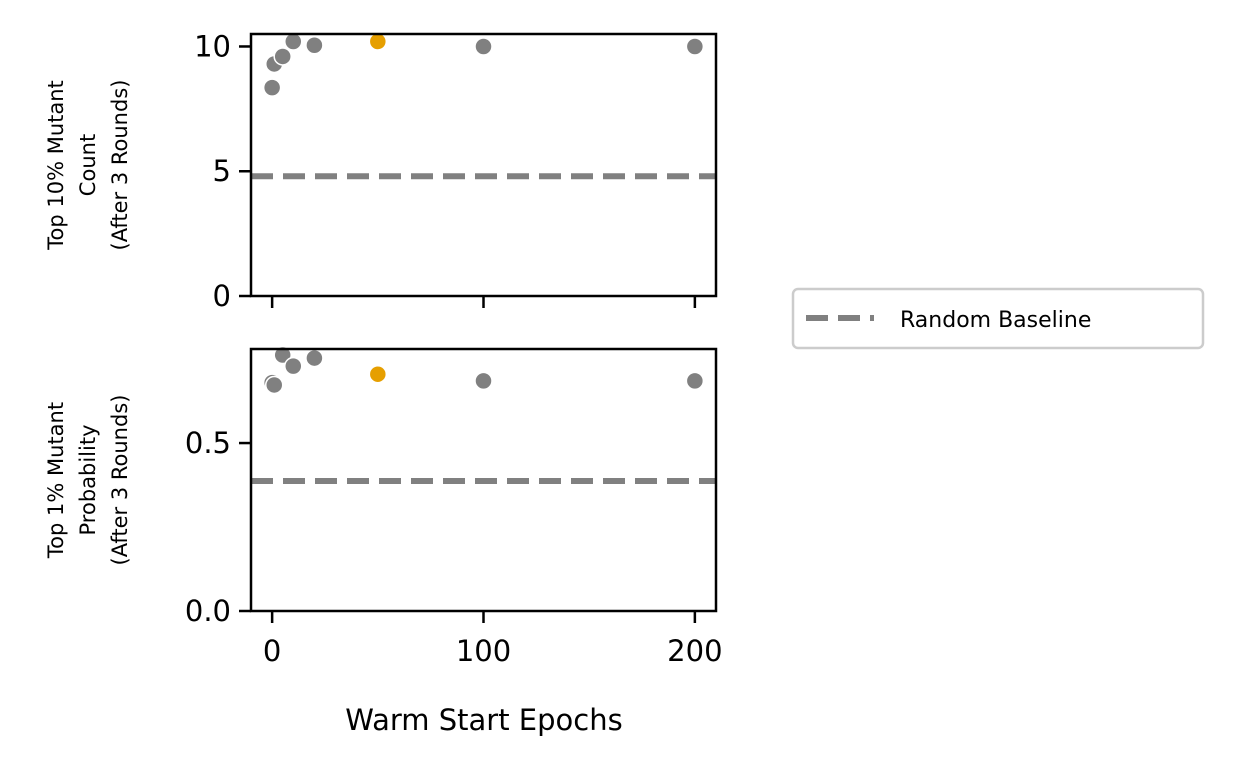  Describe the element at coordinates (212, 46) in the screenshot. I see `y-tick-label: 10` at that location.